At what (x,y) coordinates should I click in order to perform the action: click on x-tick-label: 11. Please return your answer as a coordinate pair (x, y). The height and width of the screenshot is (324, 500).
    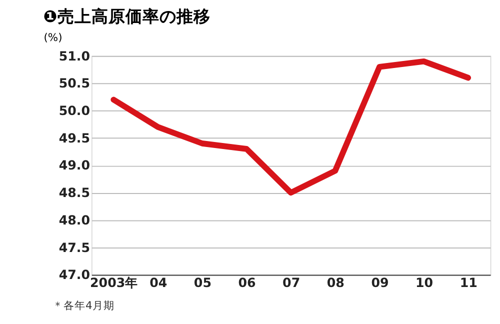
    Looking at the image, I should click on (469, 282).